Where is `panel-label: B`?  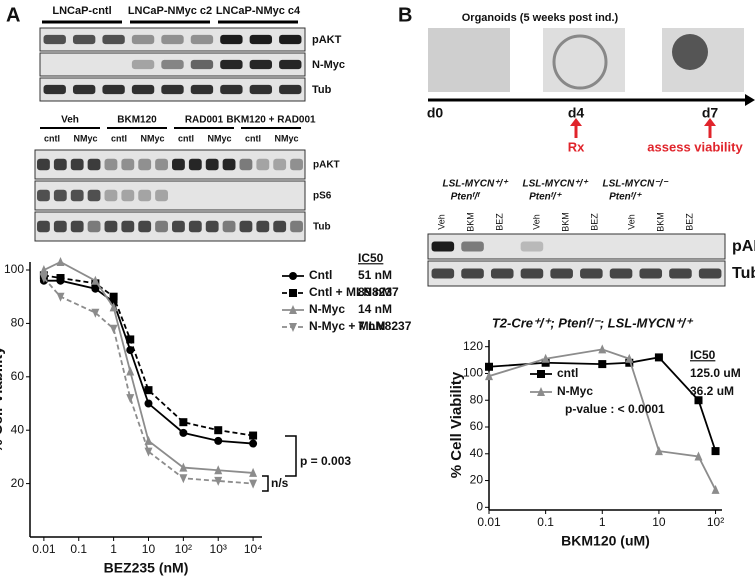
panel-label: B is located at coordinates (405, 15).